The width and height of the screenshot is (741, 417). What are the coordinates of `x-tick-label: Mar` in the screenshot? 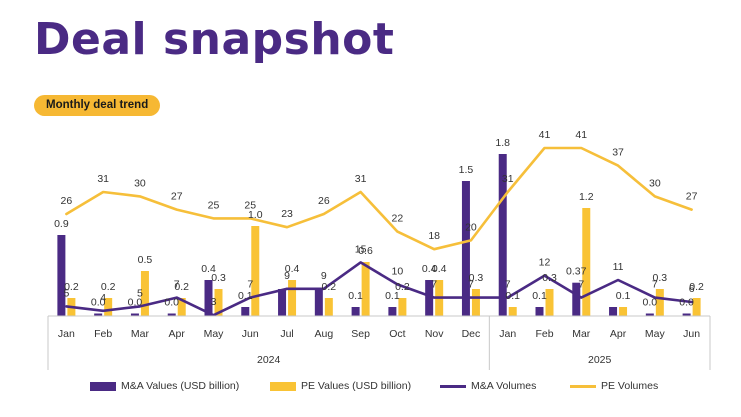 It's located at (581, 334).